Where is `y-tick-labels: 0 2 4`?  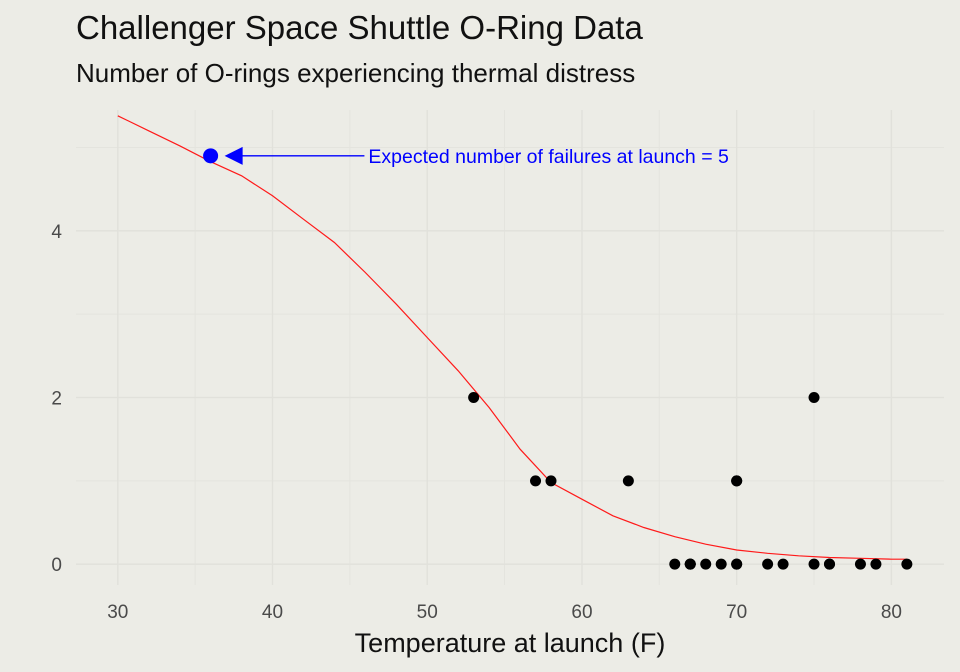 y-tick-labels: 0 2 4 is located at coordinates (56, 399).